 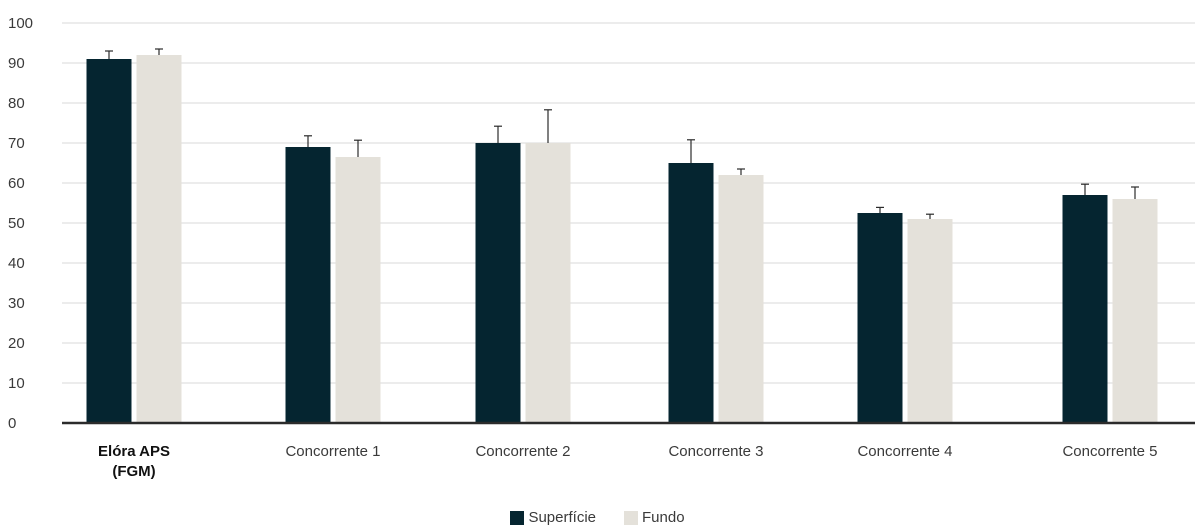 What do you see at coordinates (1109, 451) in the screenshot?
I see `x-tick-label: Concorrente 5` at bounding box center [1109, 451].